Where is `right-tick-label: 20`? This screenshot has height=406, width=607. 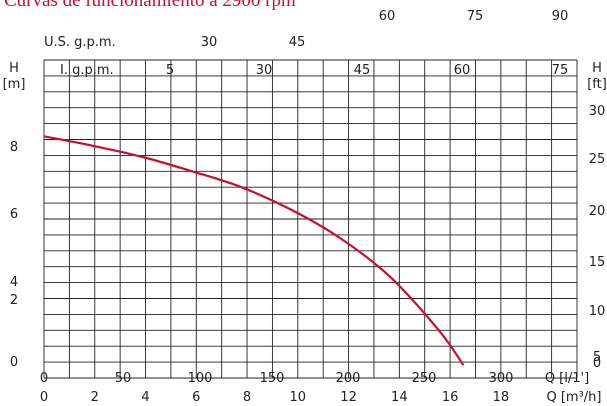
right-tick-label: 20 is located at coordinates (597, 211).